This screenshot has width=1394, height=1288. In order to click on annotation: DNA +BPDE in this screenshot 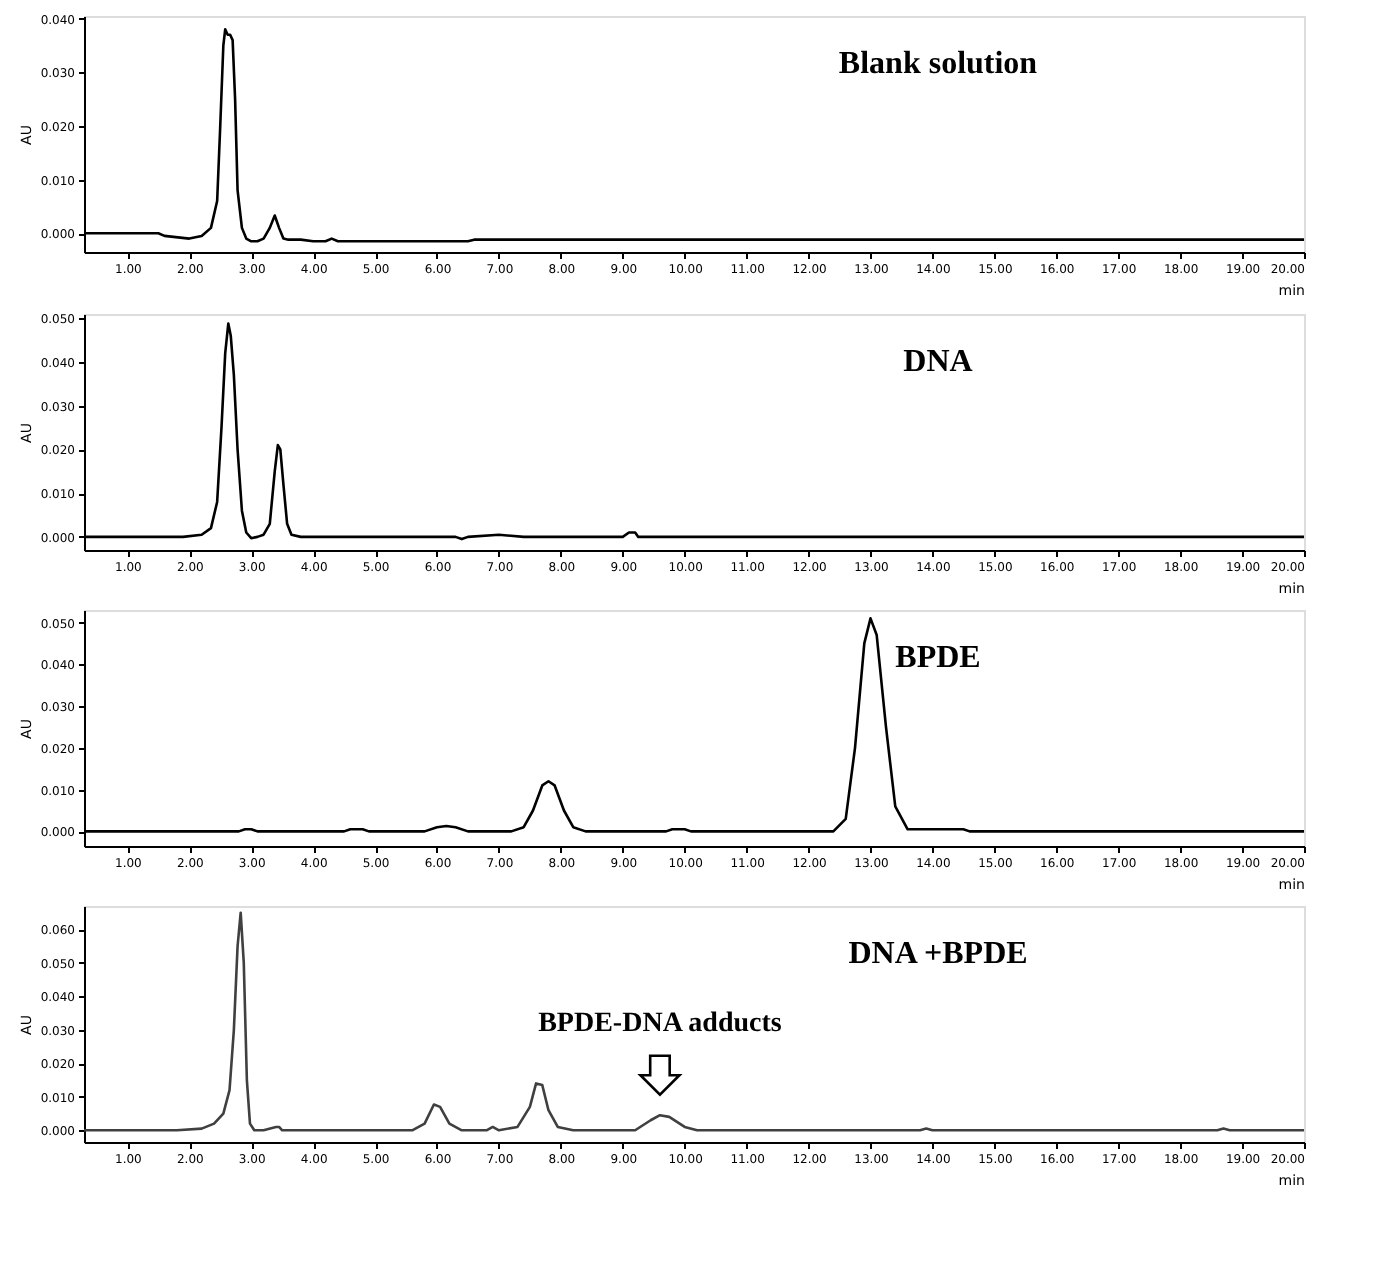, I will do `click(938, 954)`.